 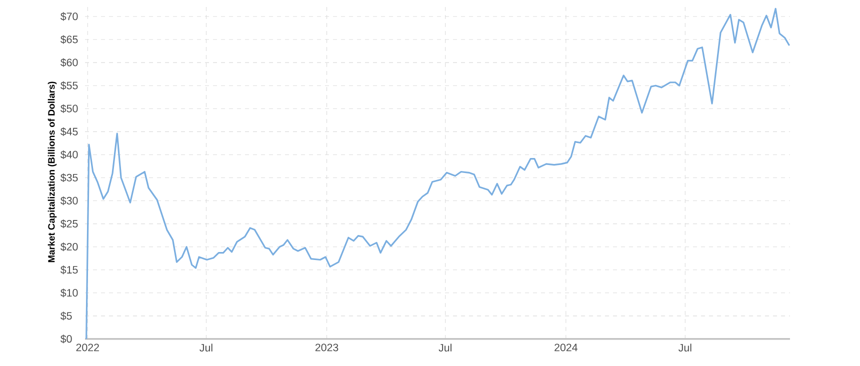 What do you see at coordinates (69, 293) in the screenshot?
I see `y-tick-label: $10` at bounding box center [69, 293].